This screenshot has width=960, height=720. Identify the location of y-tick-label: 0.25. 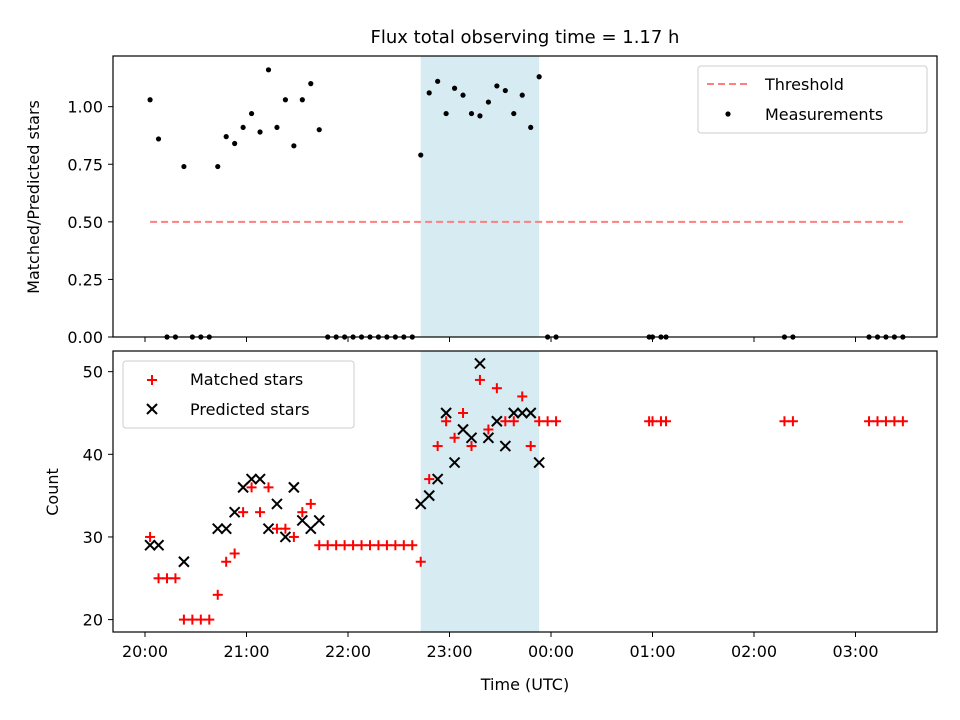
(85, 279).